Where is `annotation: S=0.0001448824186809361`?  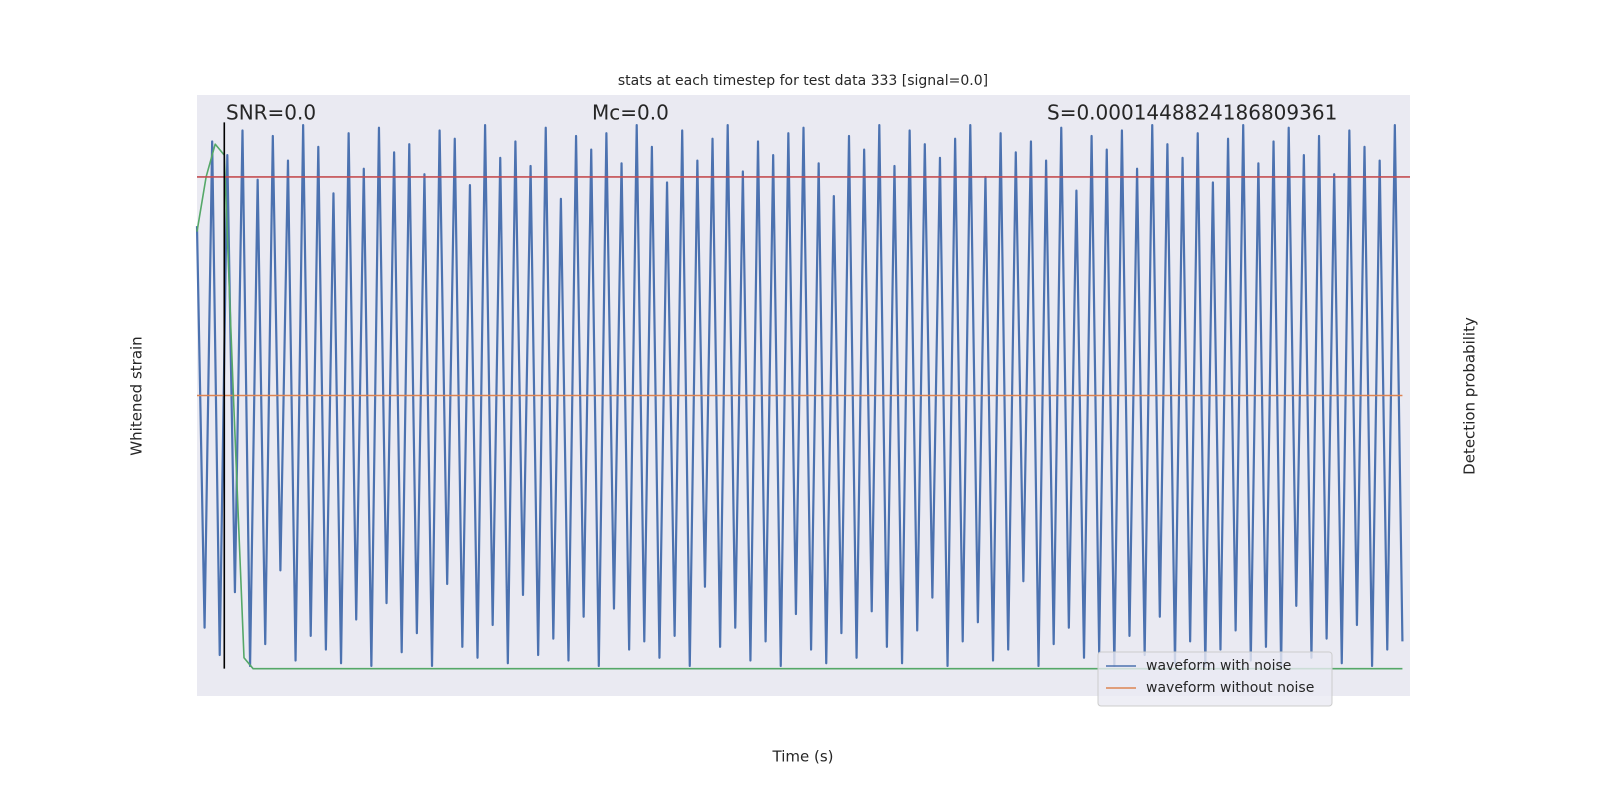 annotation: S=0.0001448824186809361 is located at coordinates (1192, 113).